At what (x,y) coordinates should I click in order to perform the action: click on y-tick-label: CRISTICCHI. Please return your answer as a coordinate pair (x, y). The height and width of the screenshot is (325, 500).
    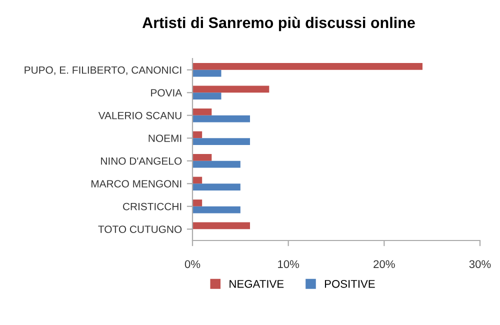
    Looking at the image, I should click on (152, 206).